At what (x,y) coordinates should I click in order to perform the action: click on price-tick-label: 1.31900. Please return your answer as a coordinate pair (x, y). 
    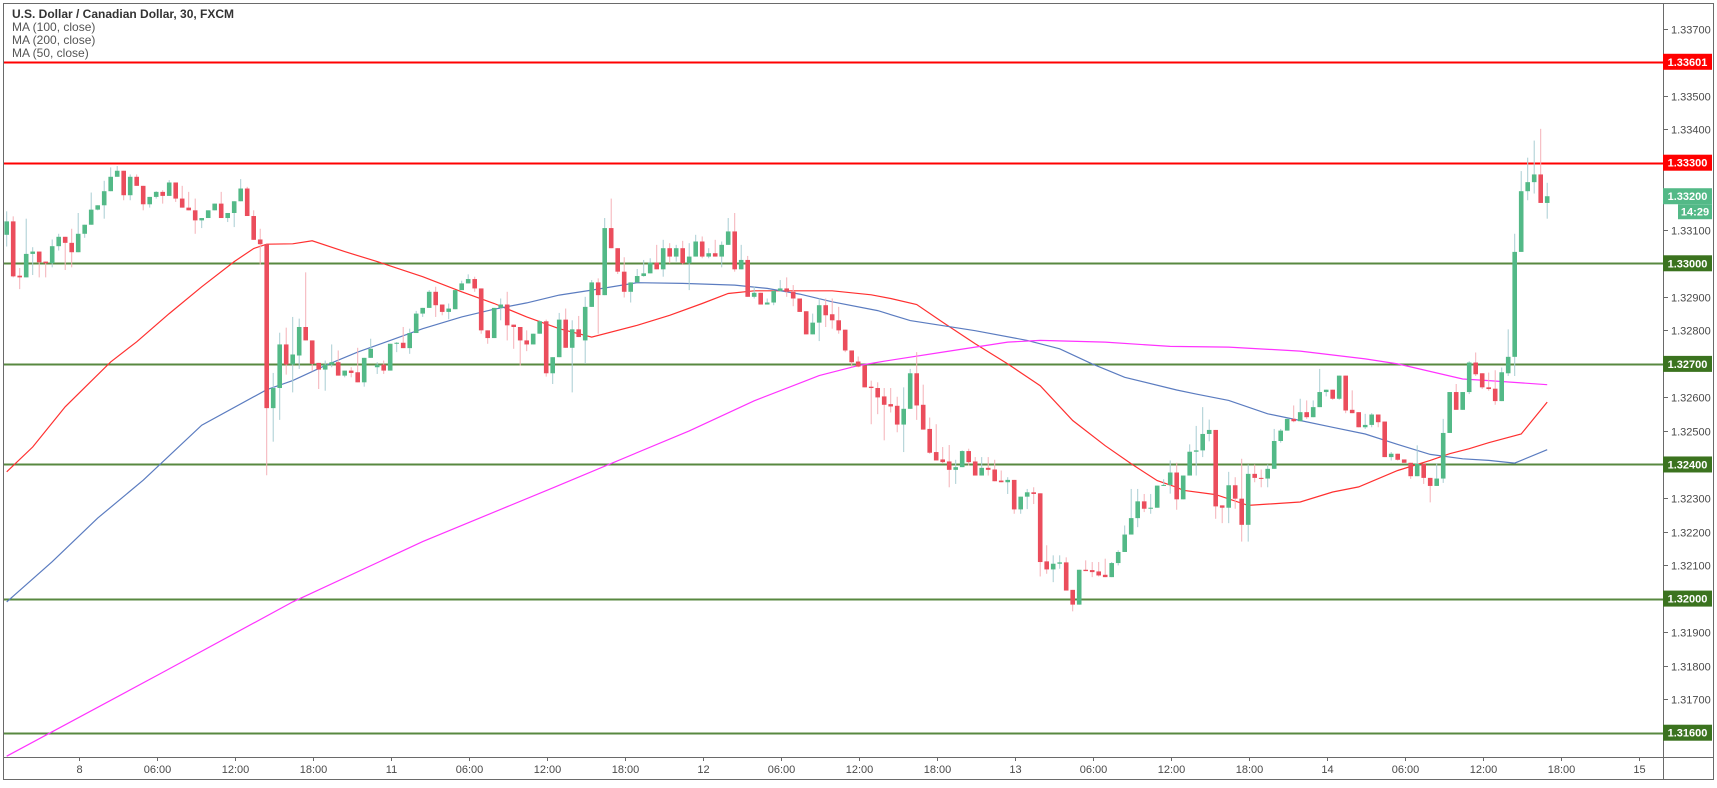
    Looking at the image, I should click on (1691, 634).